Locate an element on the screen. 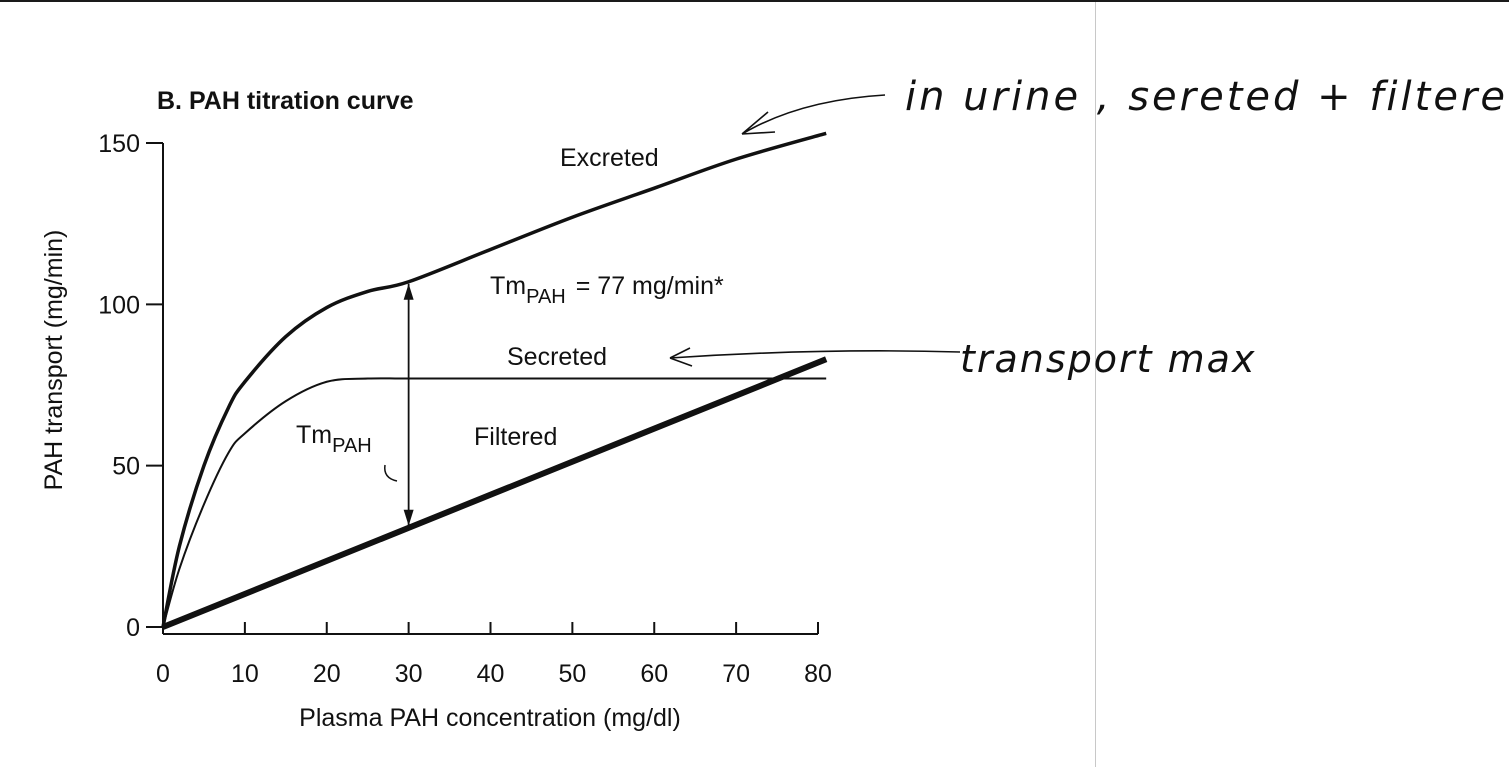 This screenshot has height=767, width=1509. tm-label-pointer is located at coordinates (391, 473).